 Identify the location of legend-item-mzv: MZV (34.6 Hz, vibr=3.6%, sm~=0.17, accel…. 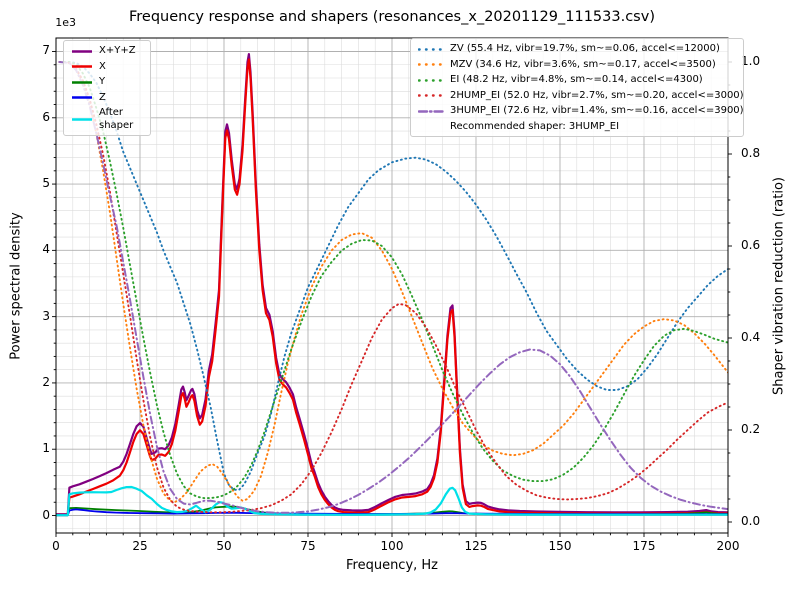
(577, 65).